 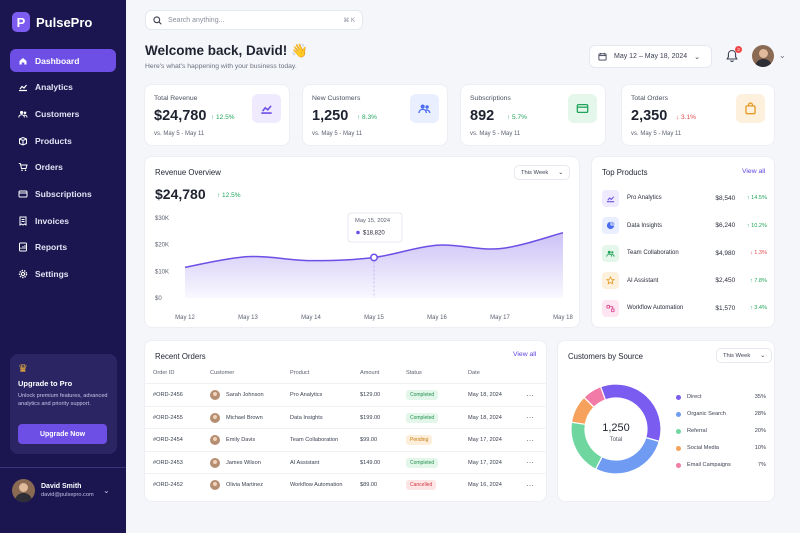 I want to click on column-header: Date, so click(x=474, y=373).